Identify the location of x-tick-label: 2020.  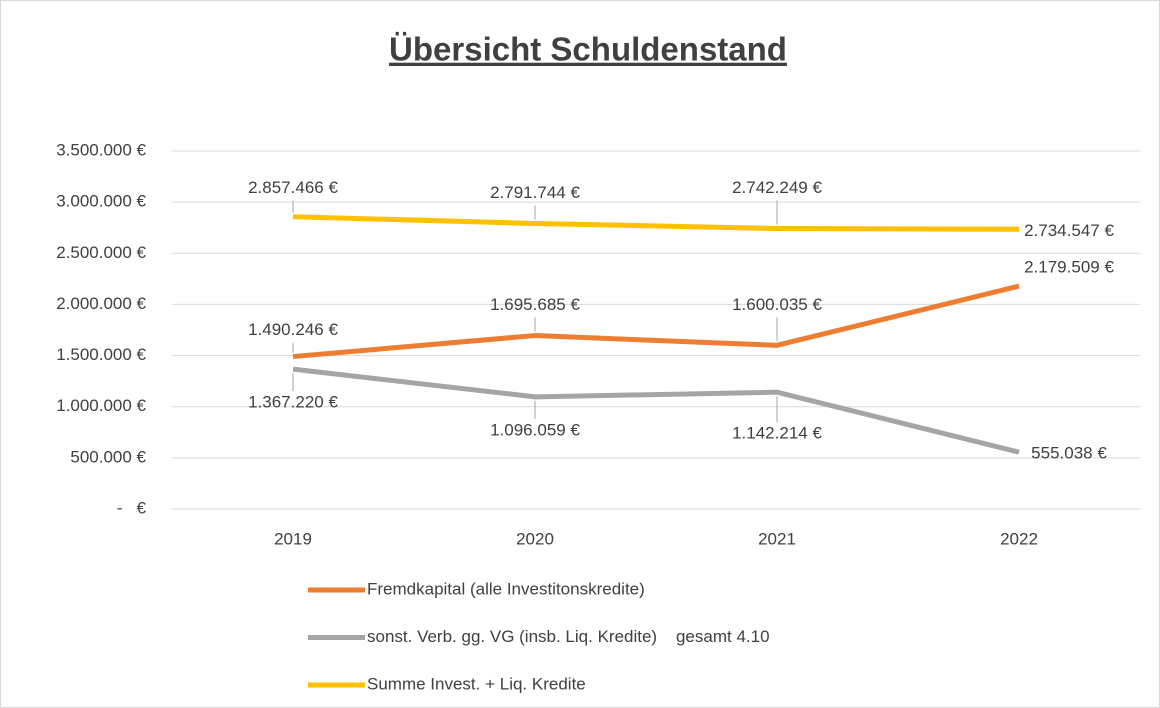
(535, 538).